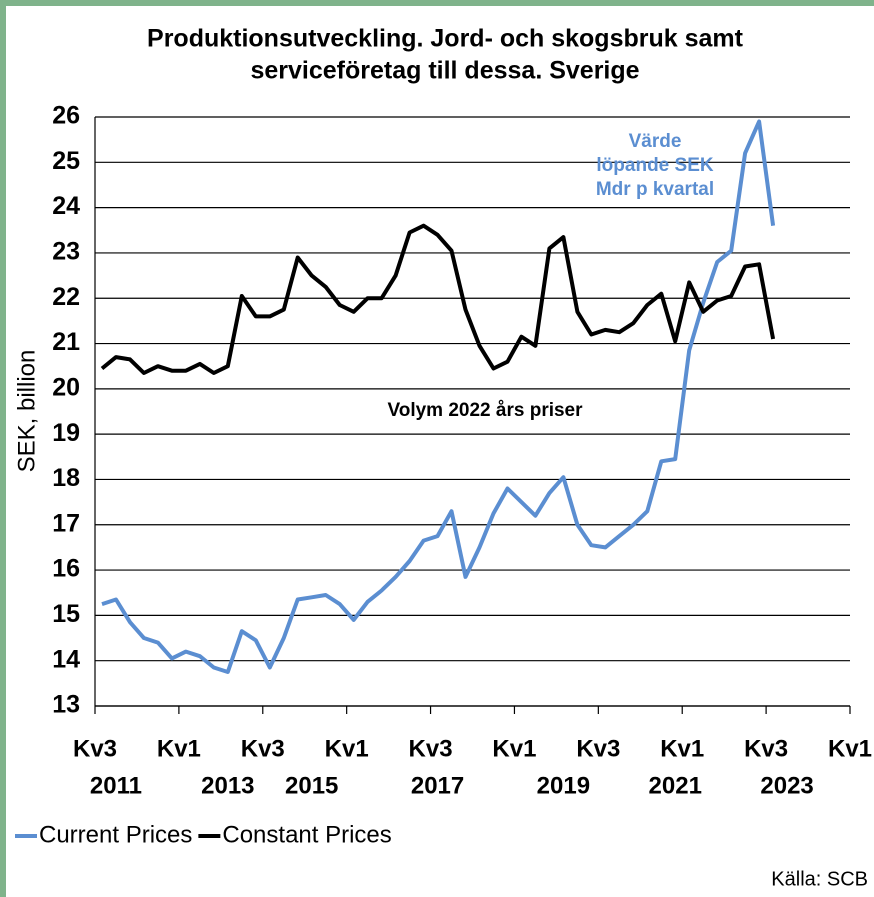  I want to click on y-tick-label: 14, so click(66, 659).